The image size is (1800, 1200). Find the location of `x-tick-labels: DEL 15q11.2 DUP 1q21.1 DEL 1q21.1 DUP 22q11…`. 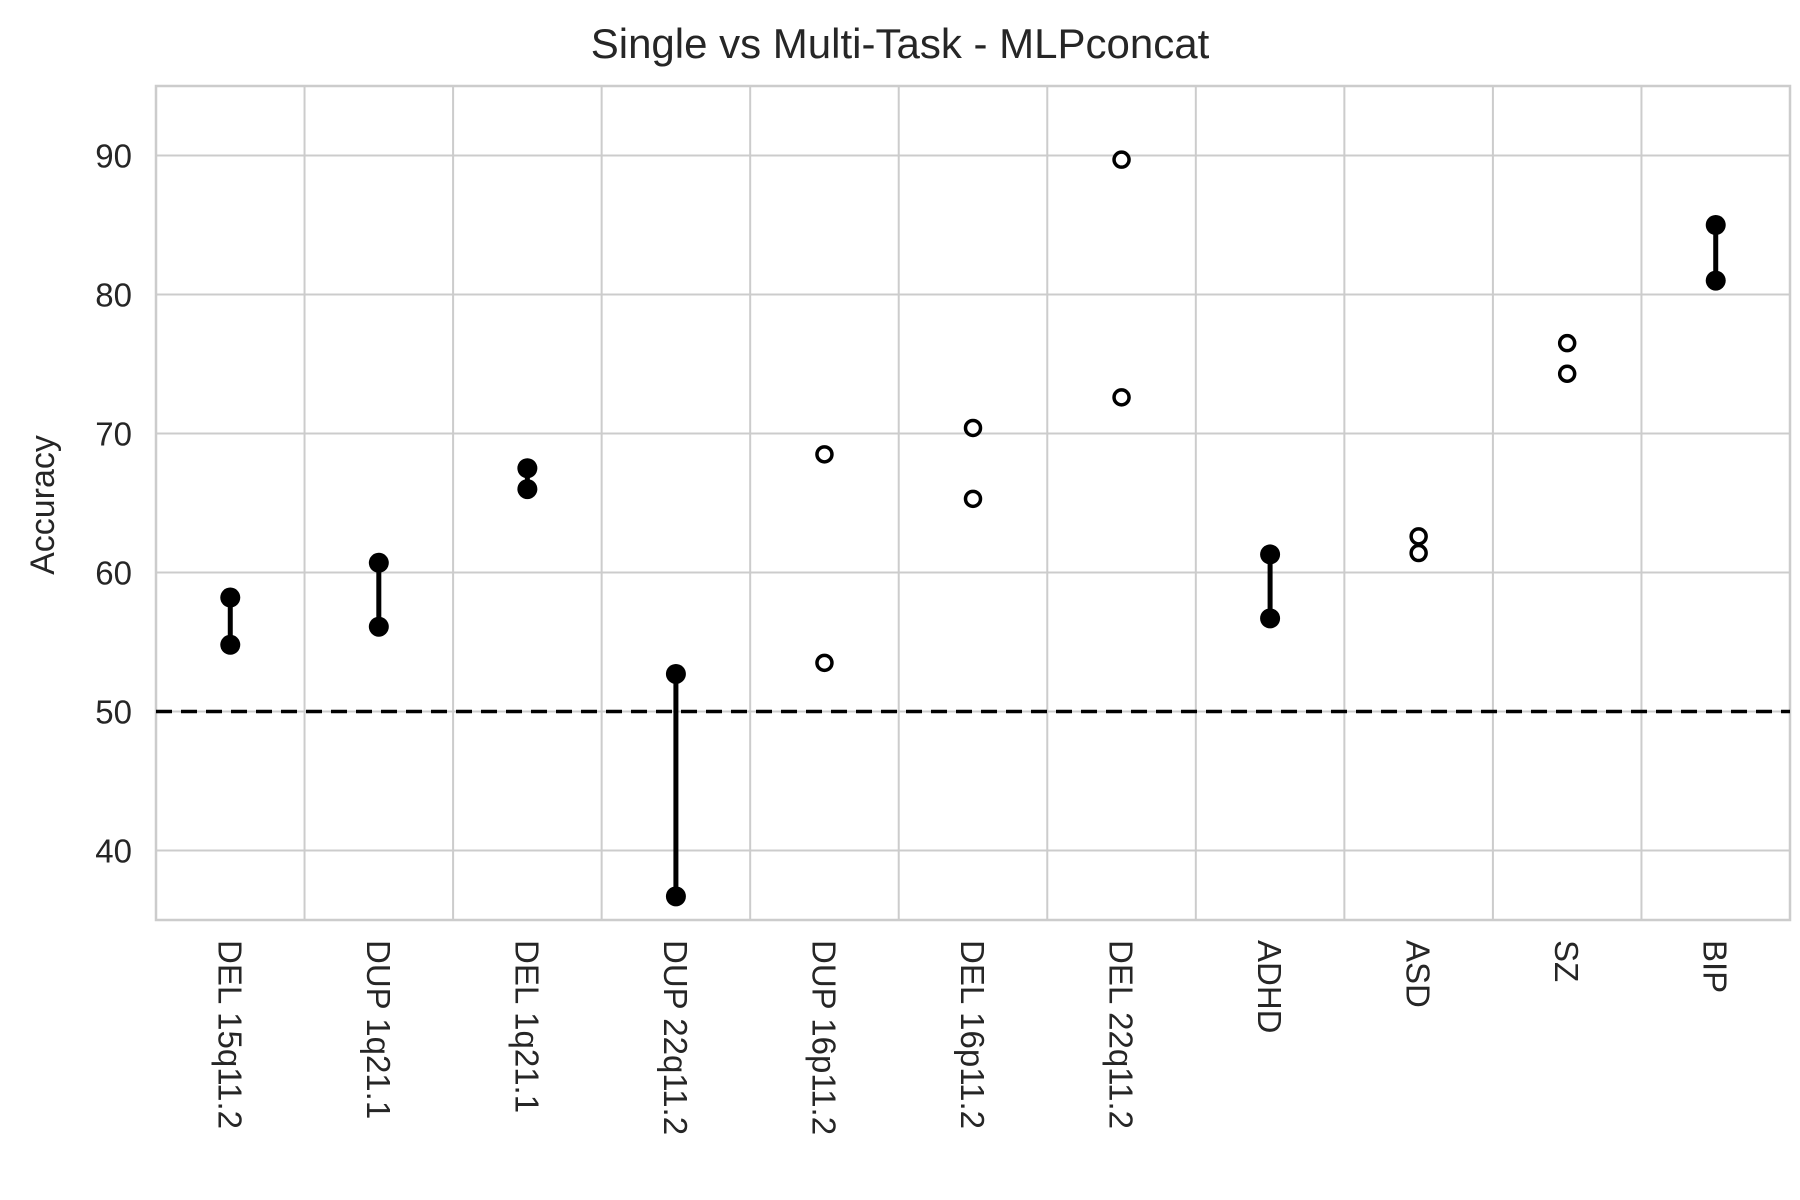

x-tick-labels: DEL 15q11.2 DUP 1q21.1 DEL 1q21.1 DUP 22q11… is located at coordinates (972, 1037).